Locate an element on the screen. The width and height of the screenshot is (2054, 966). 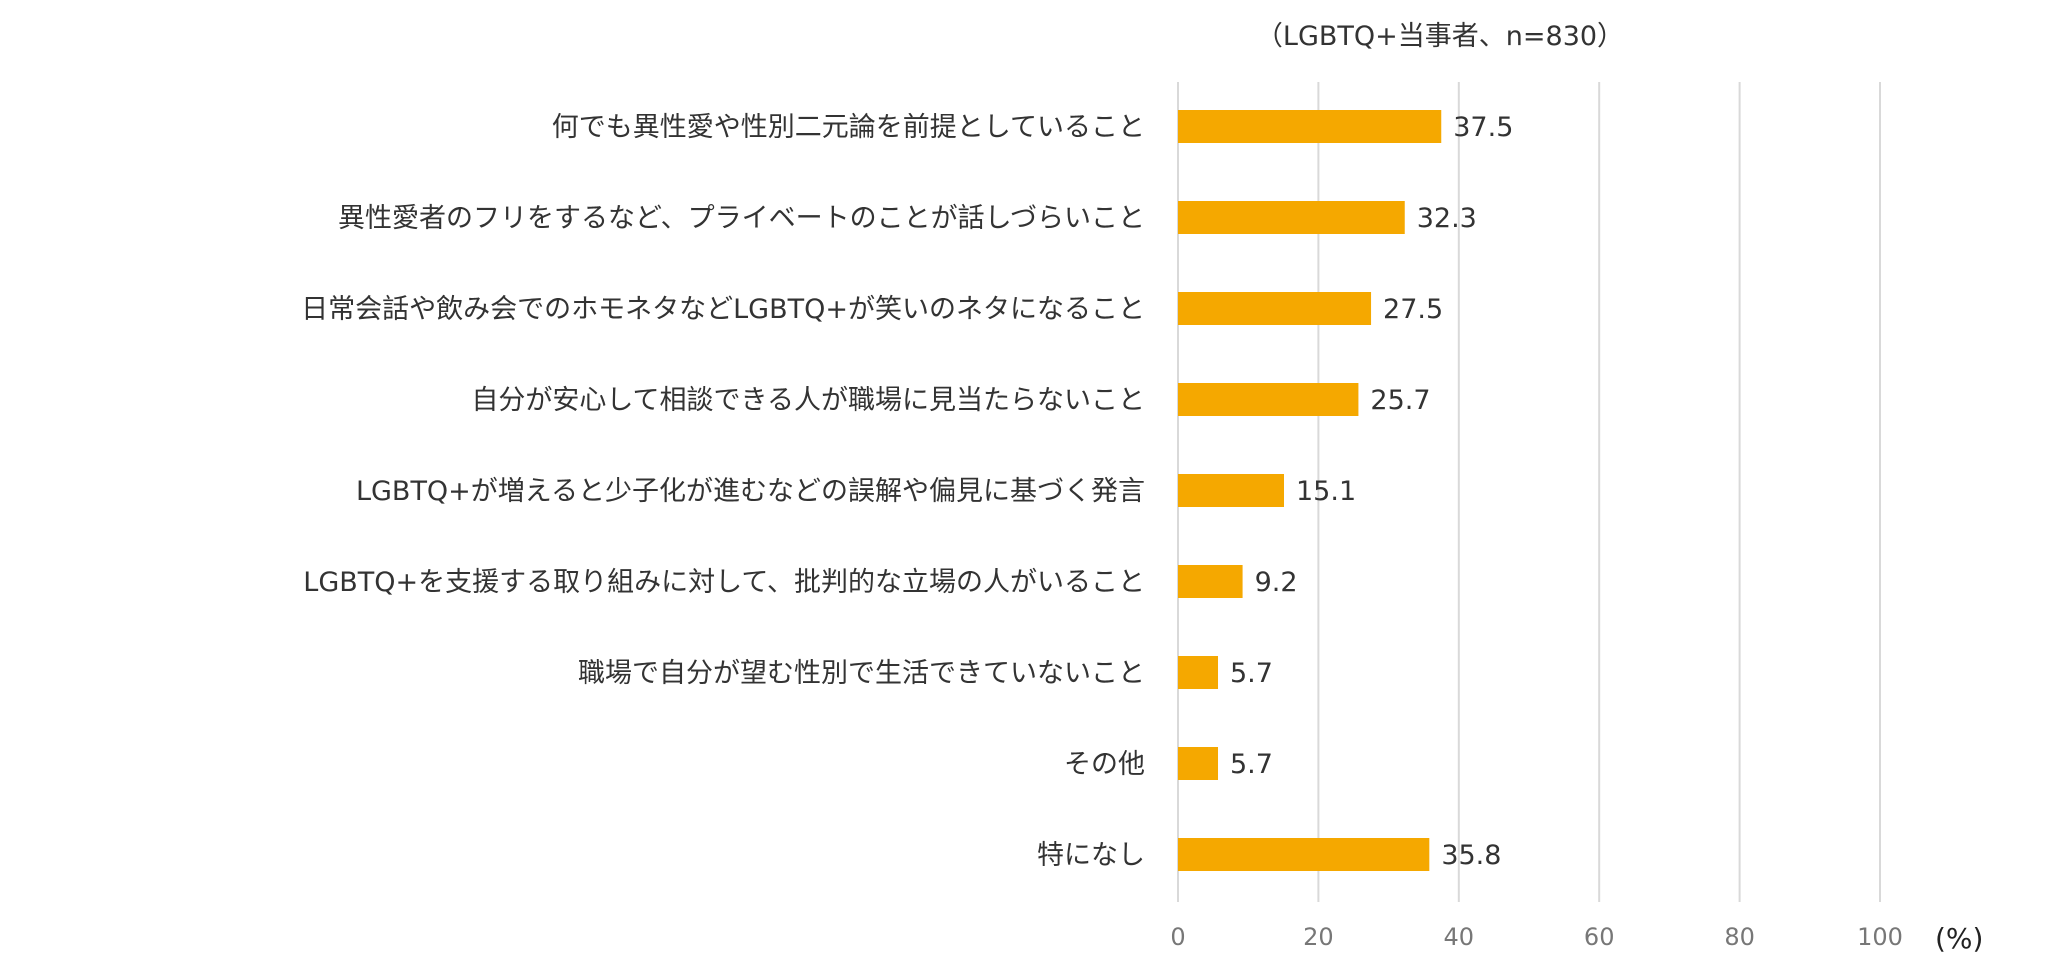
category-label: 職場で自分が望む性別で生活できていないこと is located at coordinates (861, 673).